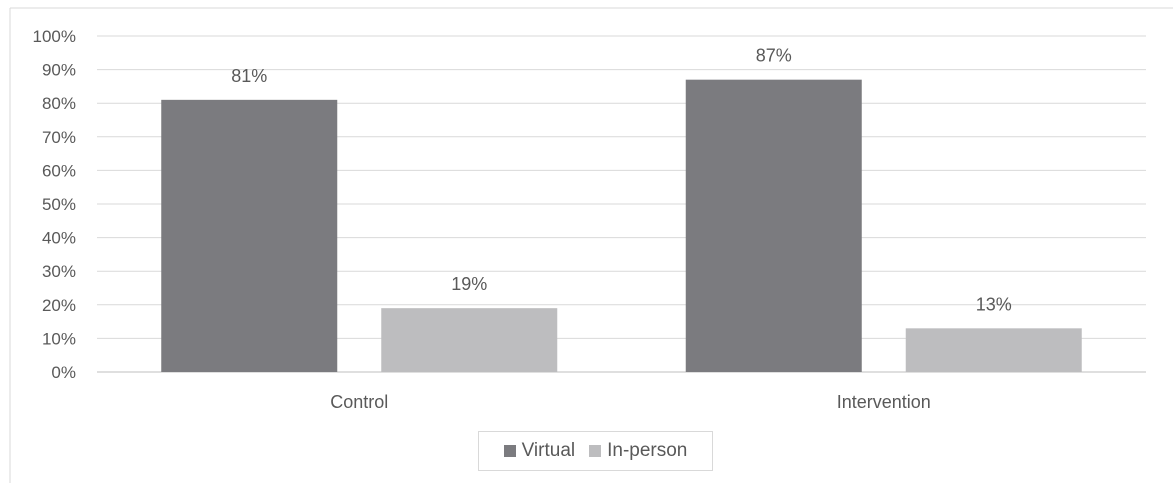  Describe the element at coordinates (773, 226) in the screenshot. I see `bar-intervention-virtual` at that location.